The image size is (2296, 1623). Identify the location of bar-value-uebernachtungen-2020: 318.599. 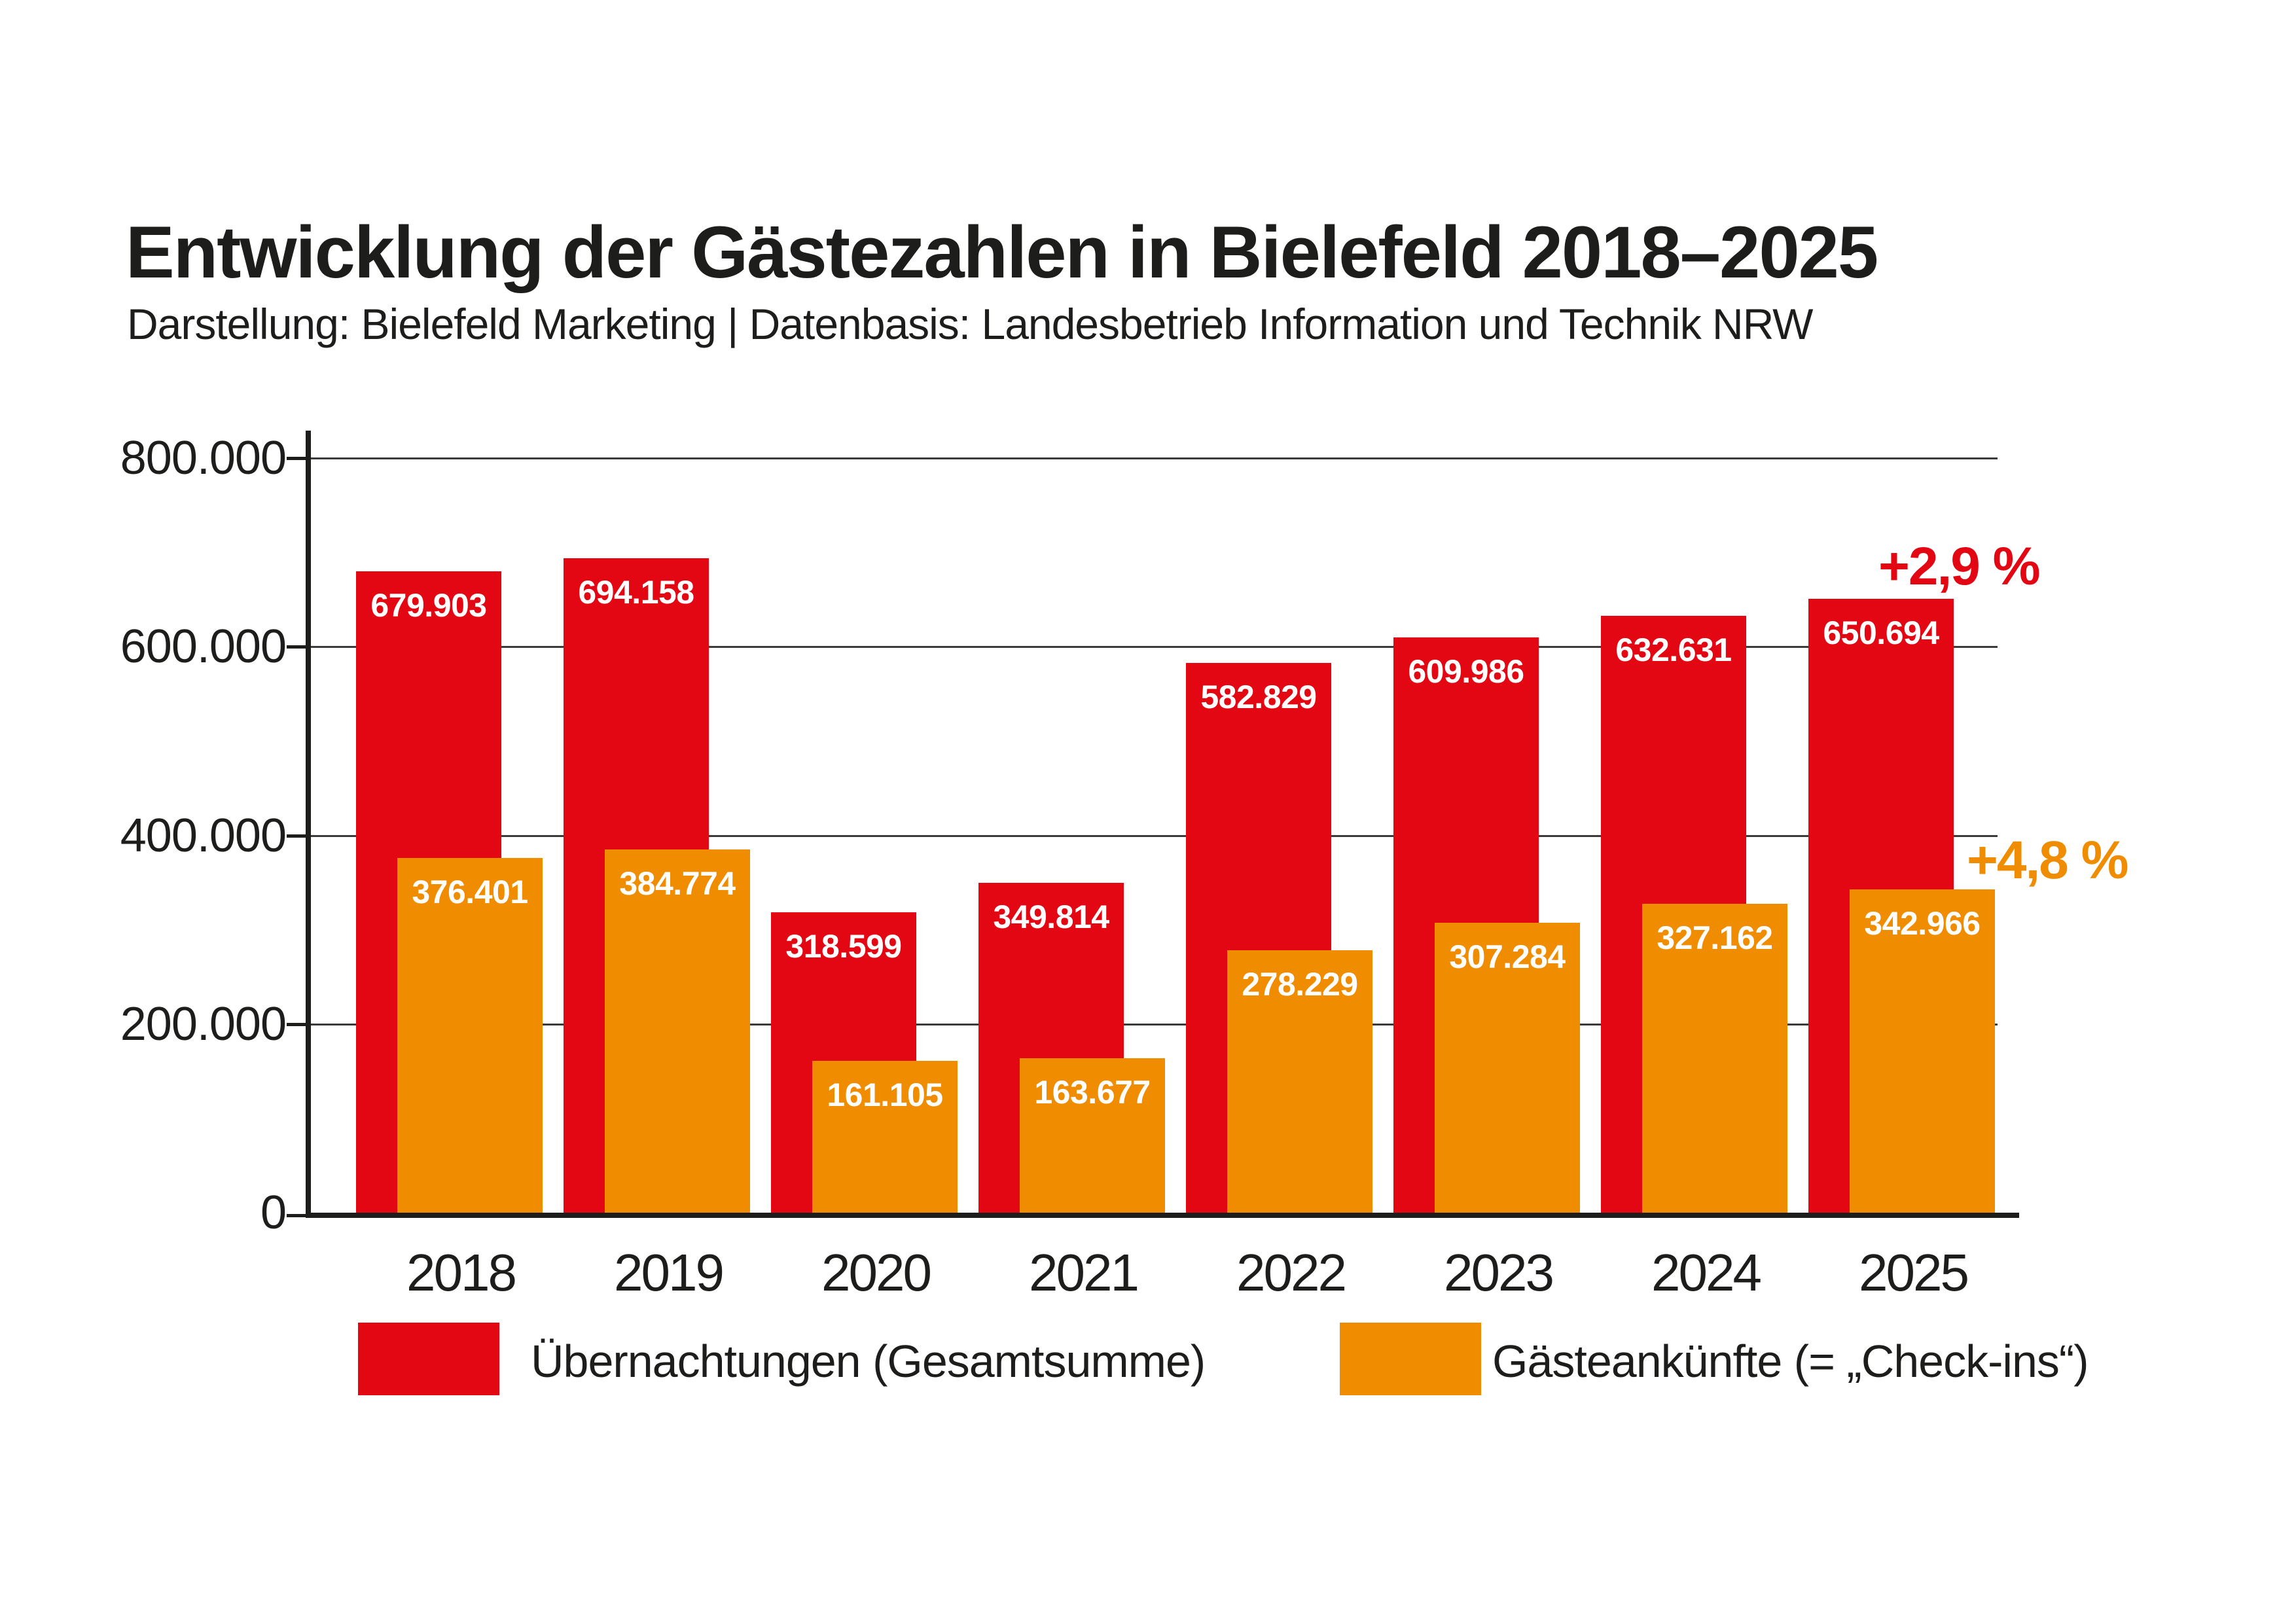
(843, 947).